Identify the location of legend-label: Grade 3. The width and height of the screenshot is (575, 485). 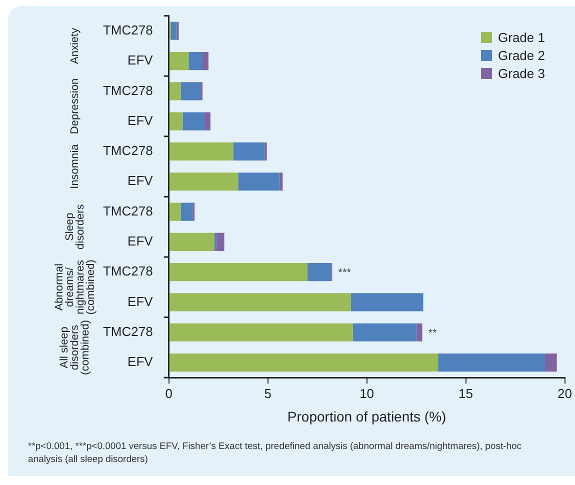
(521, 73).